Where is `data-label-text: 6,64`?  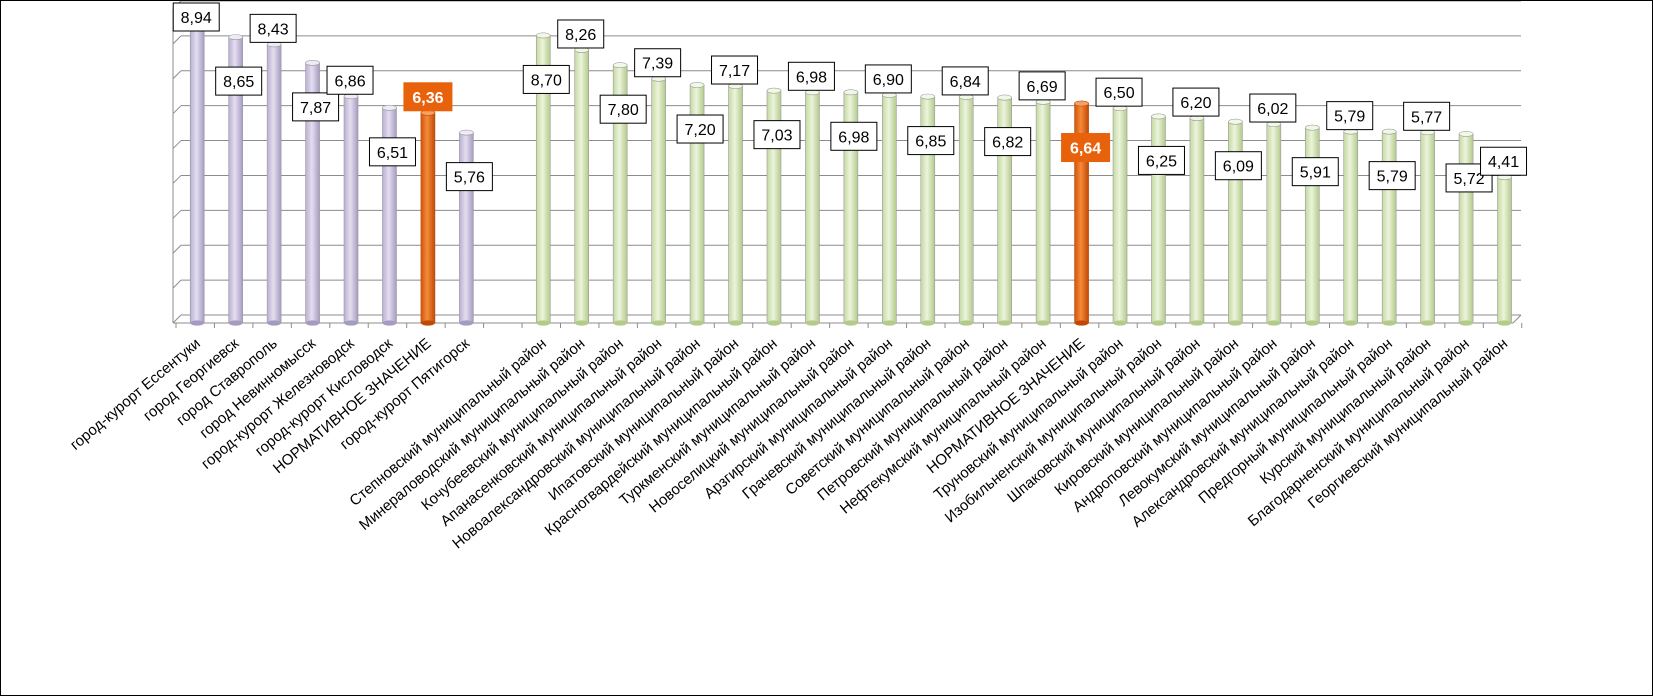
data-label-text: 6,64 is located at coordinates (1085, 149).